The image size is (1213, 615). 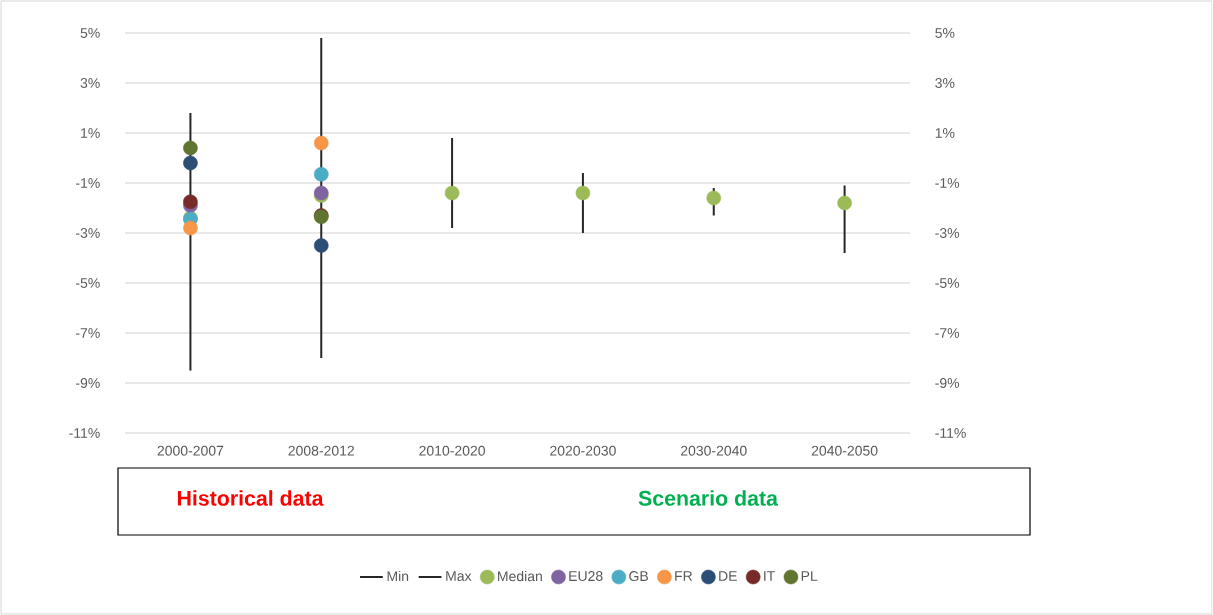 I want to click on x-tick-label: 2020-2030, so click(x=583, y=450).